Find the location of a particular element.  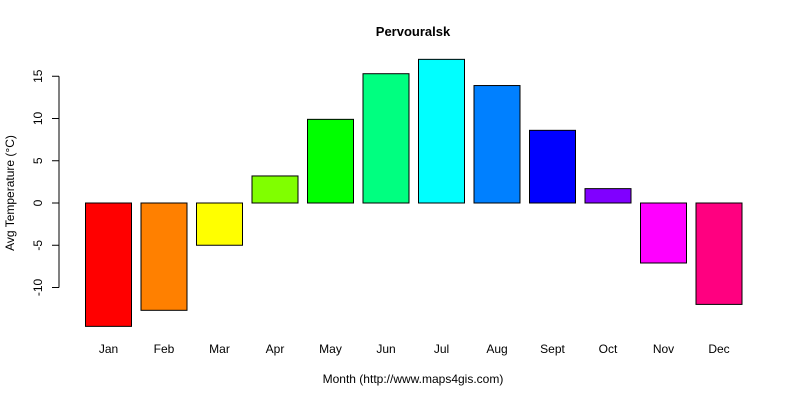

x-tick-label: Aug is located at coordinates (496, 349).